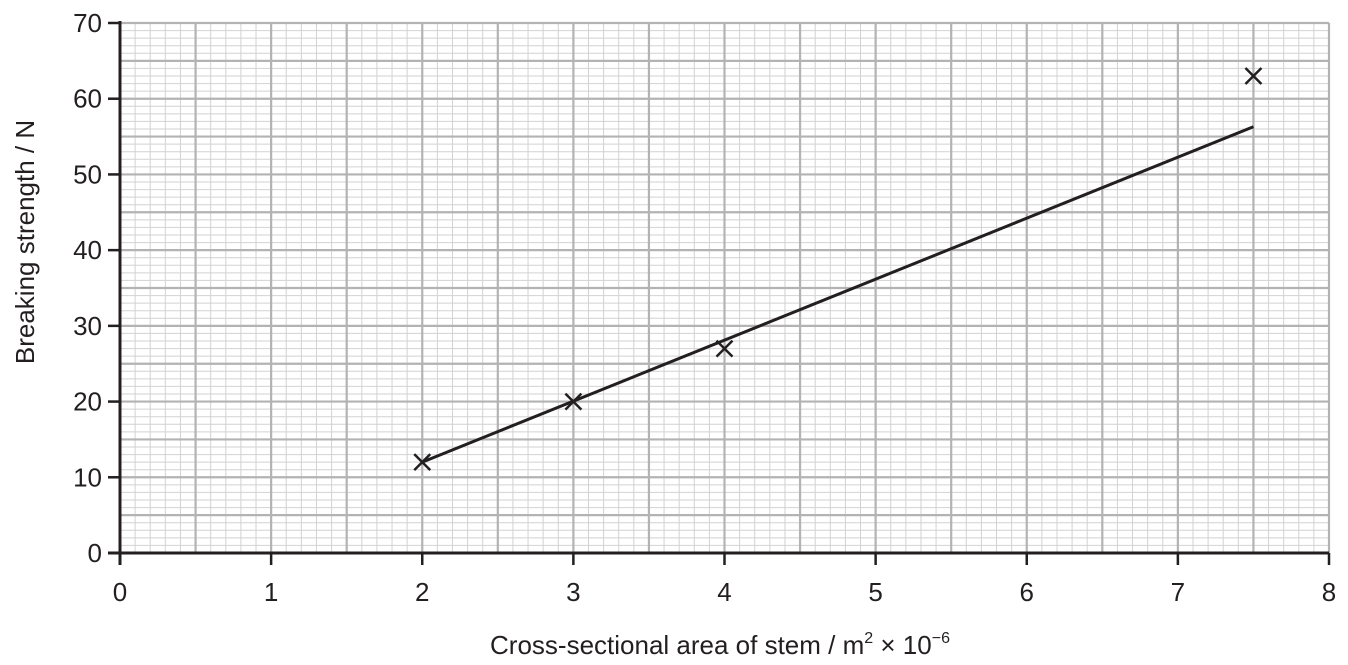  What do you see at coordinates (87, 477) in the screenshot?
I see `y-tick-label: 10` at bounding box center [87, 477].